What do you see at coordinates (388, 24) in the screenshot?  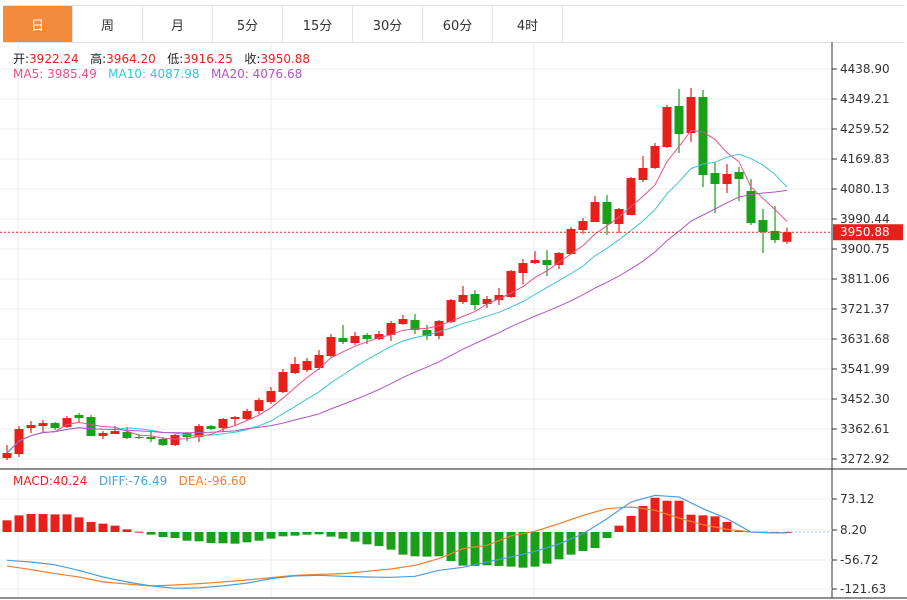 I see `tab-30min: 30分` at bounding box center [388, 24].